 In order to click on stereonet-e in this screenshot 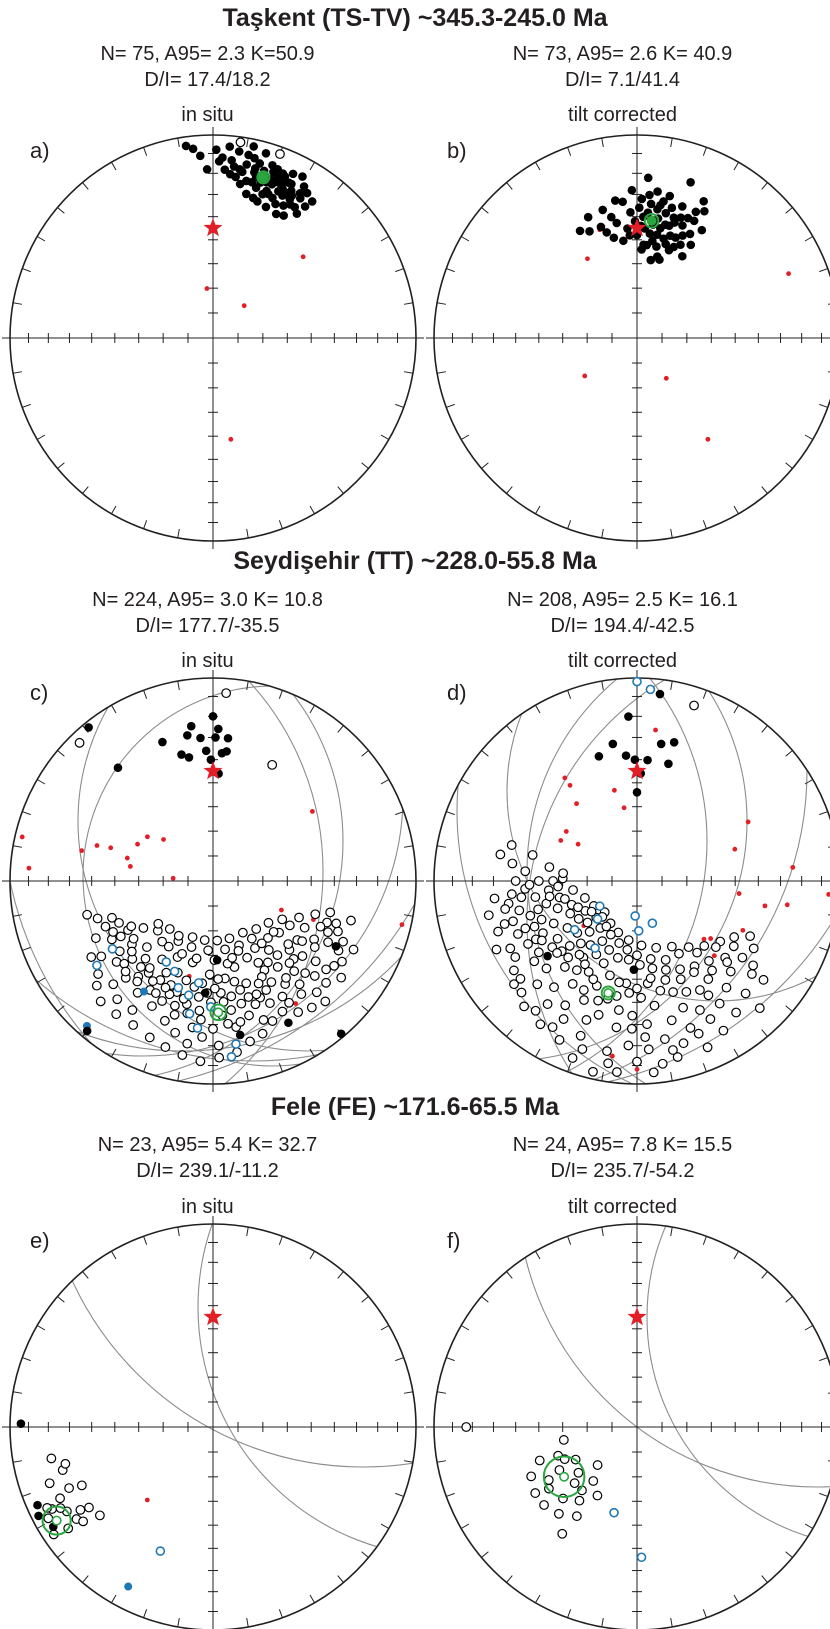, I will do `click(213, 1422)`.